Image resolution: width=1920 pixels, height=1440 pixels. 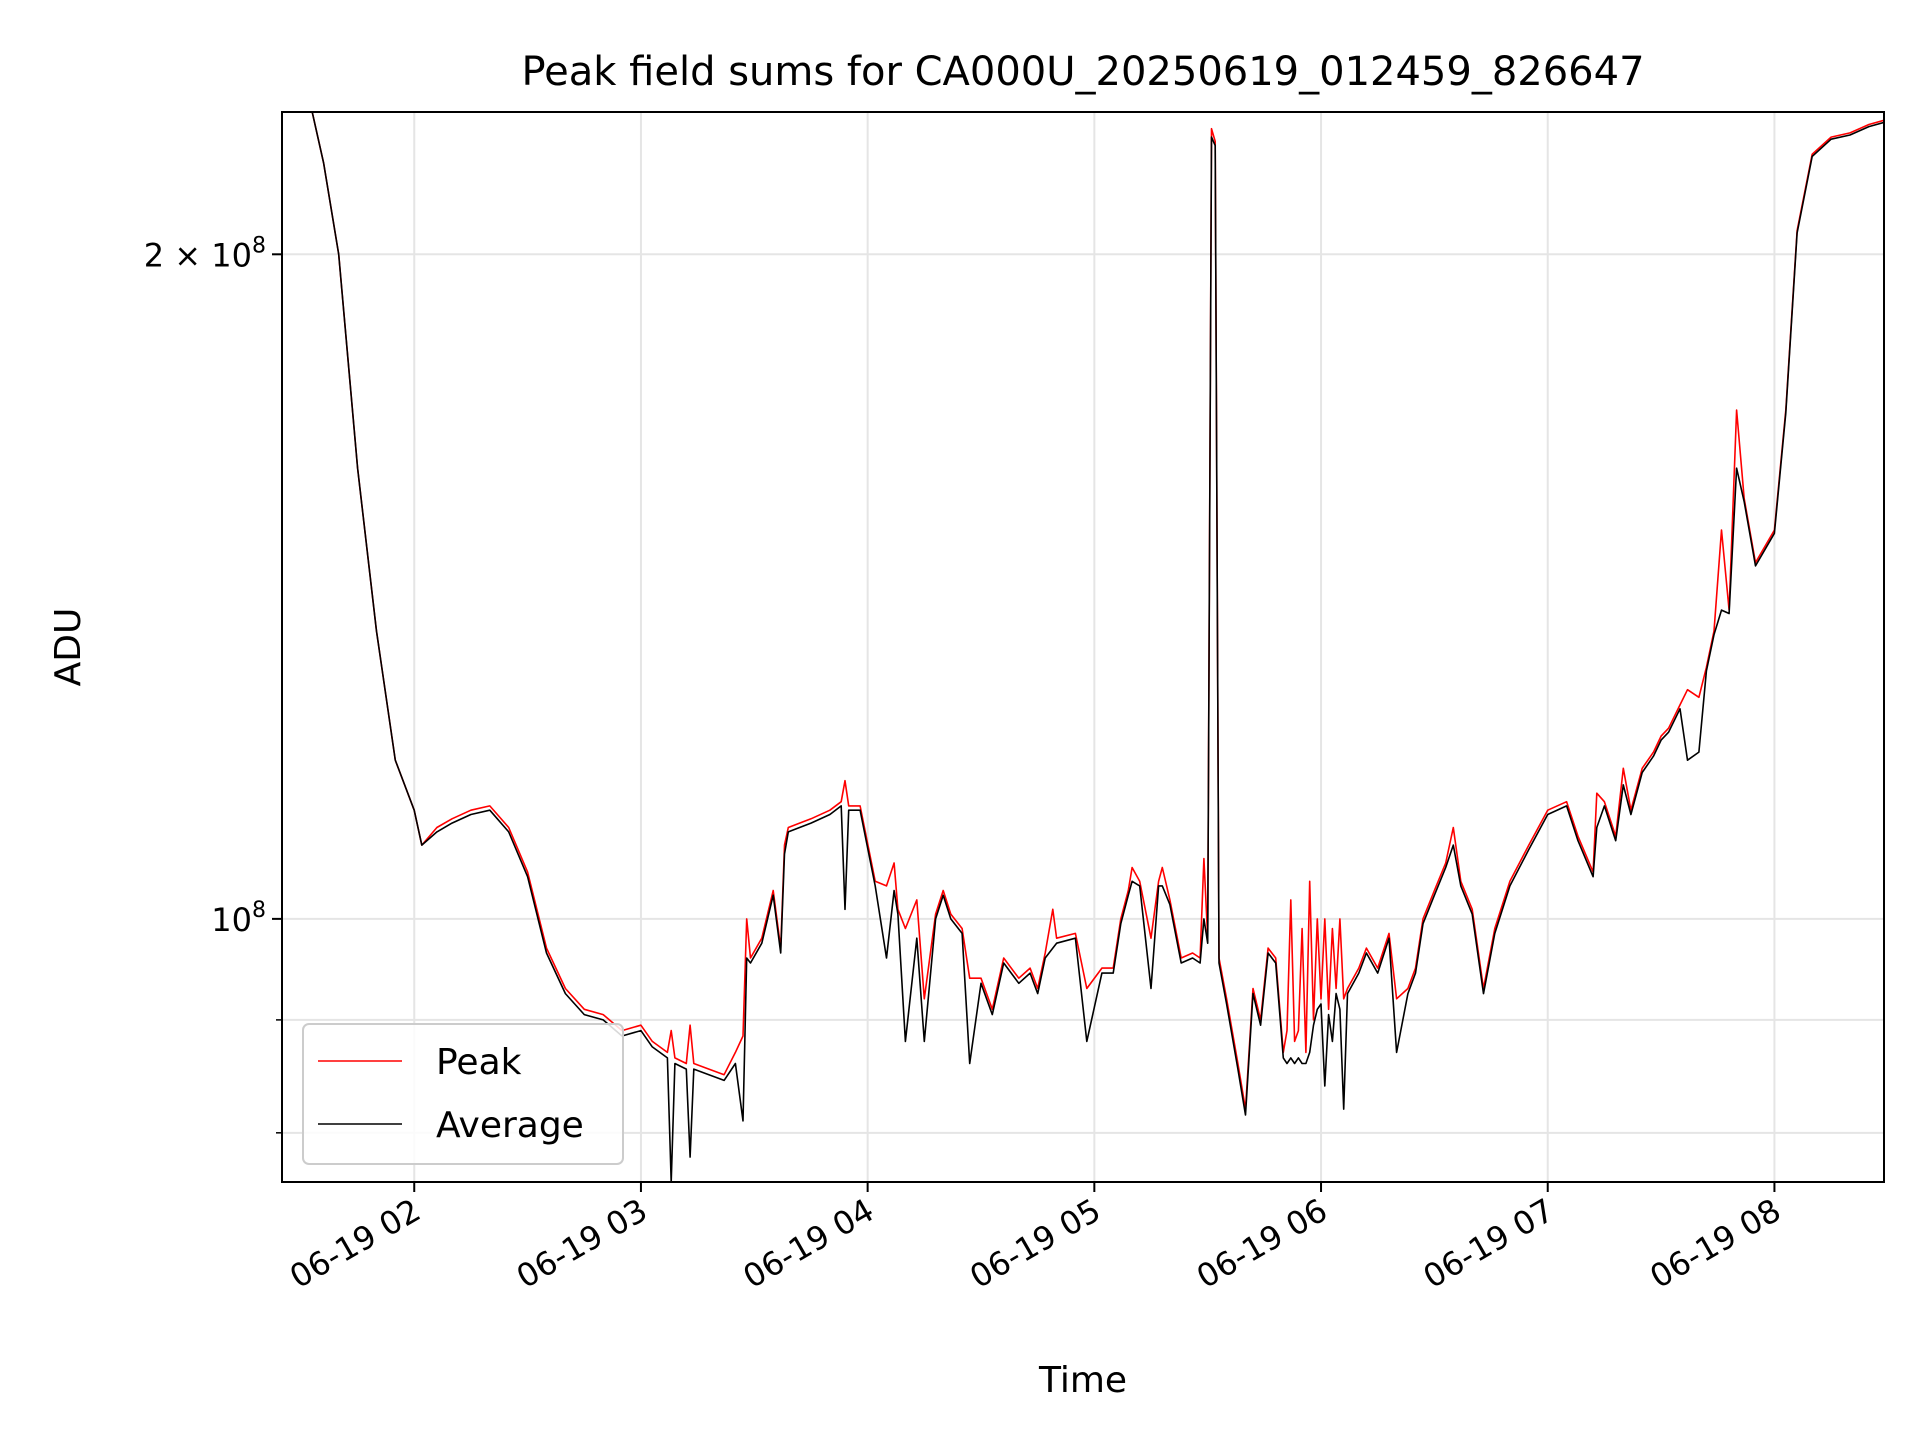 I want to click on y-tick-label: 108, so click(x=238, y=918).